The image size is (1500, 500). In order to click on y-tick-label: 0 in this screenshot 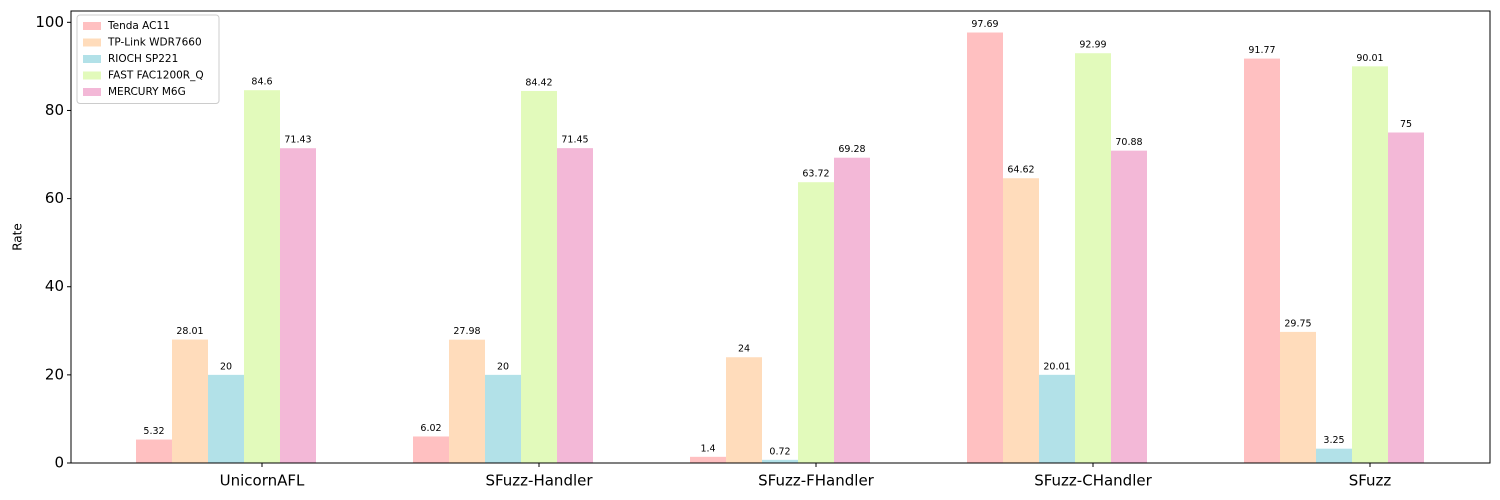, I will do `click(59, 463)`.